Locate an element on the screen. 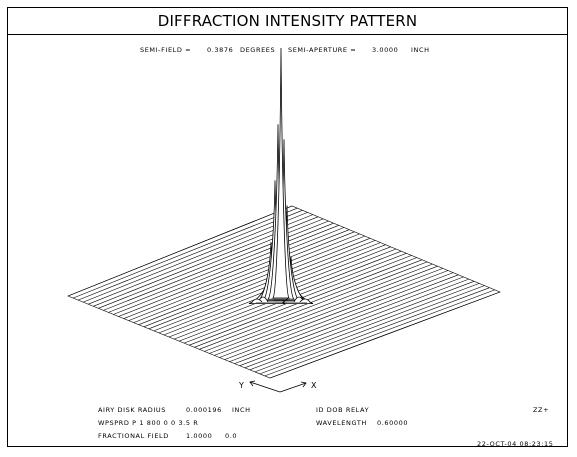 Image resolution: width=577 pixels, height=457 pixels. semi-field-unit: DEGREES is located at coordinates (258, 50).